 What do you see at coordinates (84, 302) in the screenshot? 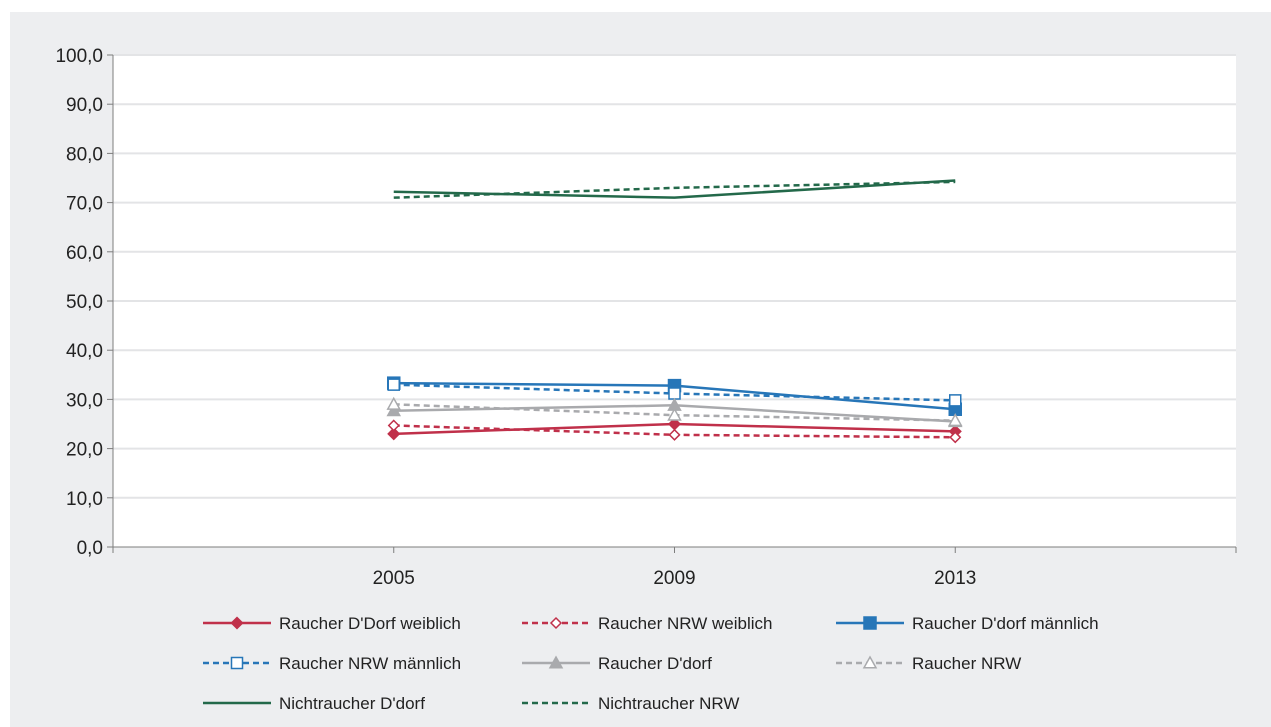
I see `y-tick-label: 50,0` at bounding box center [84, 302].